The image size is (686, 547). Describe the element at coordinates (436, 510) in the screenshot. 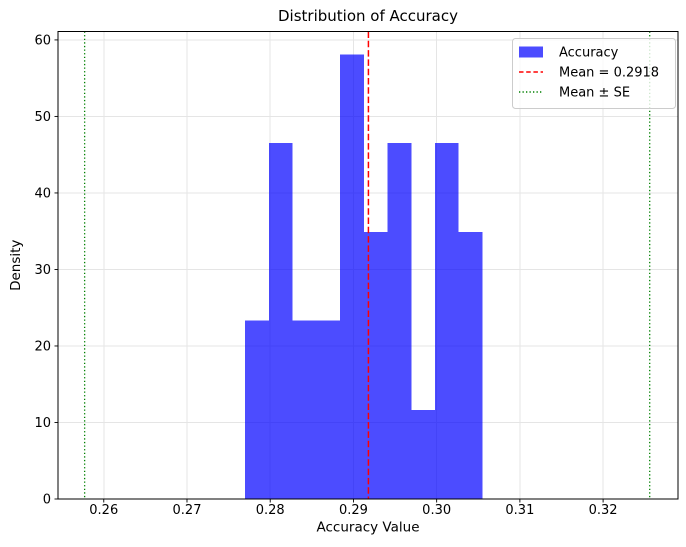

I see `x-tick-label: 0.30` at that location.